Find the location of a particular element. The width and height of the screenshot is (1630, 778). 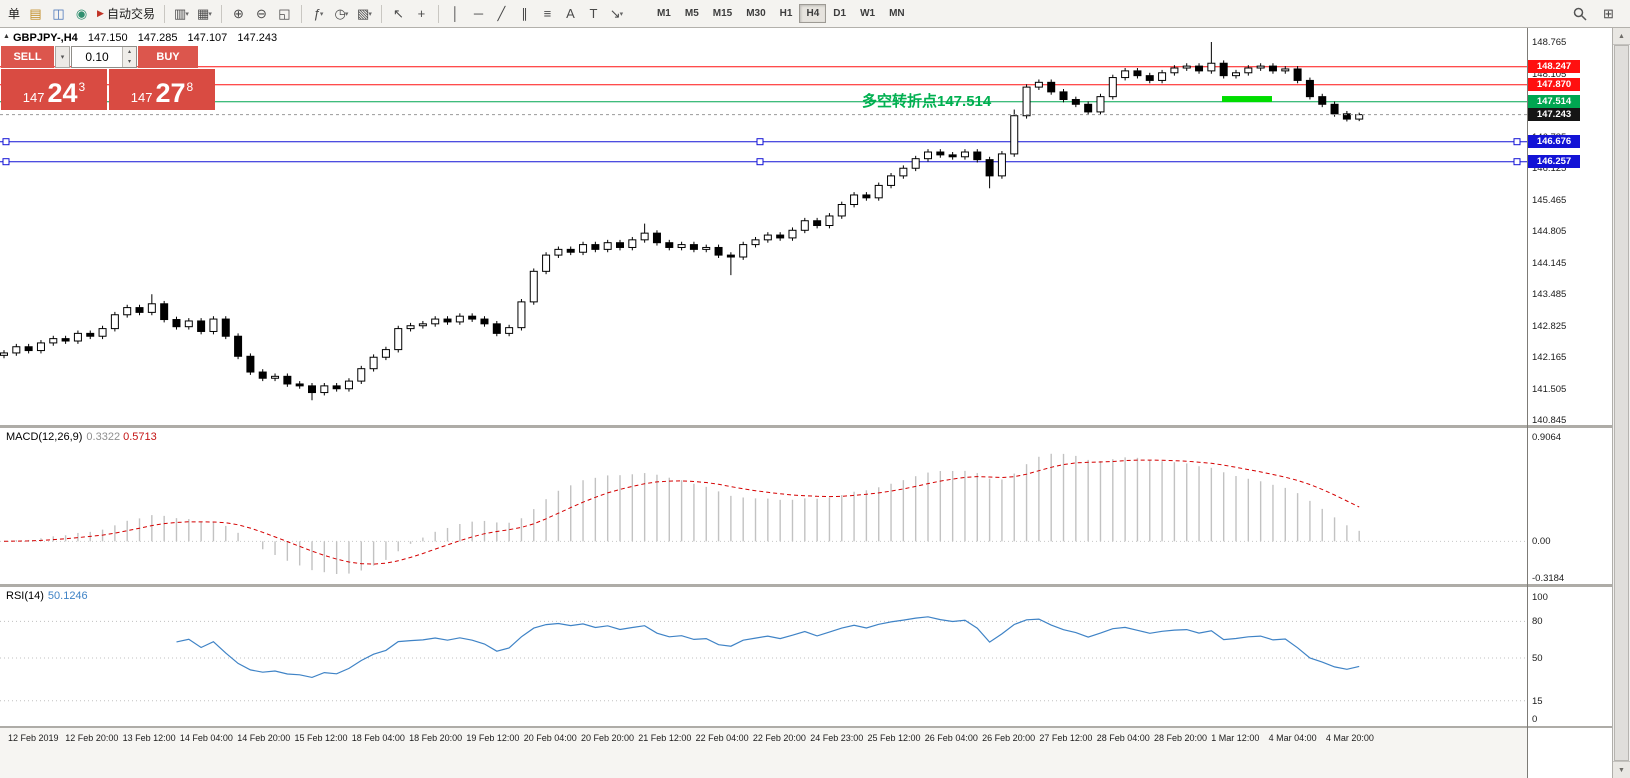

timeframe-h4: H4 is located at coordinates (813, 13).